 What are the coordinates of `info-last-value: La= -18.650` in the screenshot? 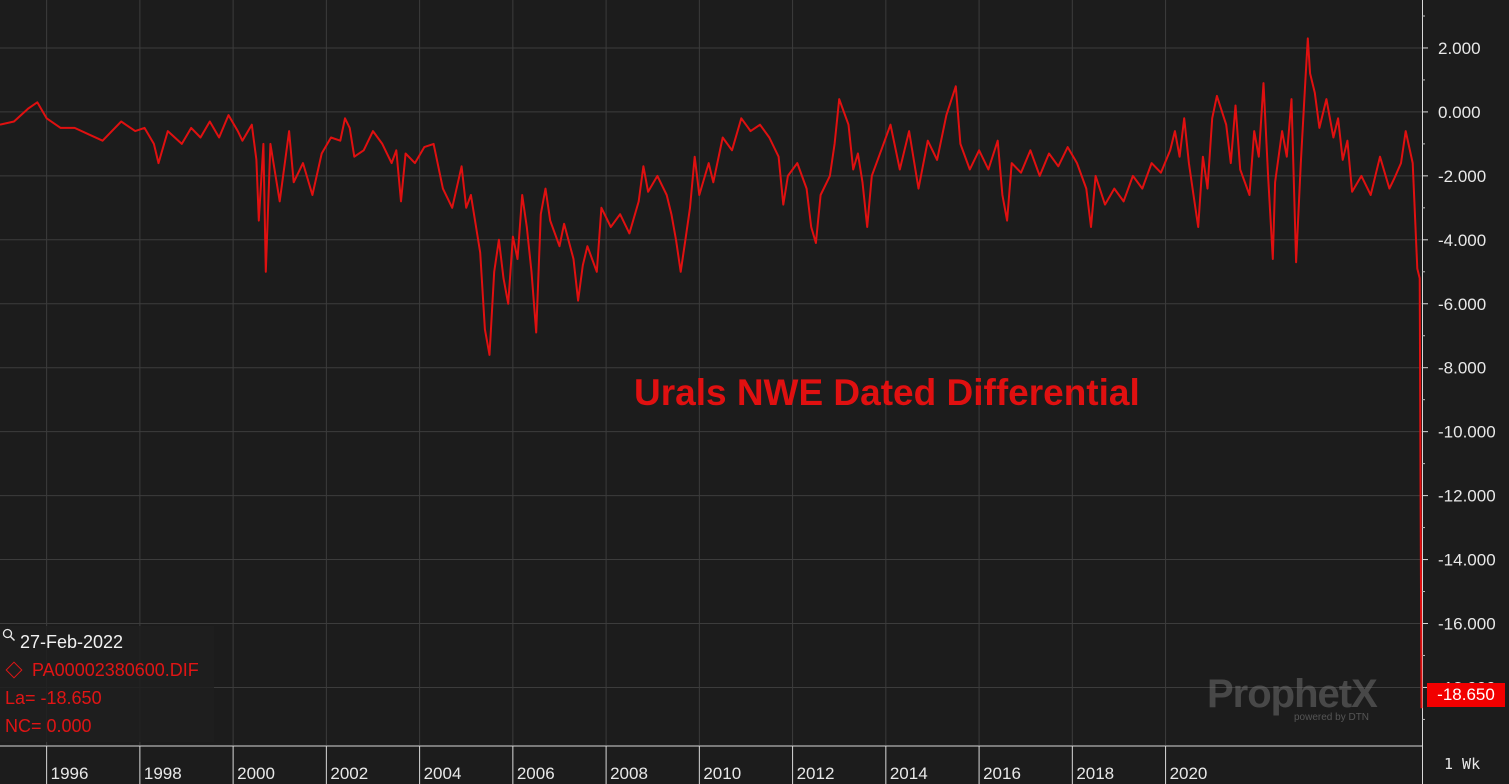 It's located at (53, 698).